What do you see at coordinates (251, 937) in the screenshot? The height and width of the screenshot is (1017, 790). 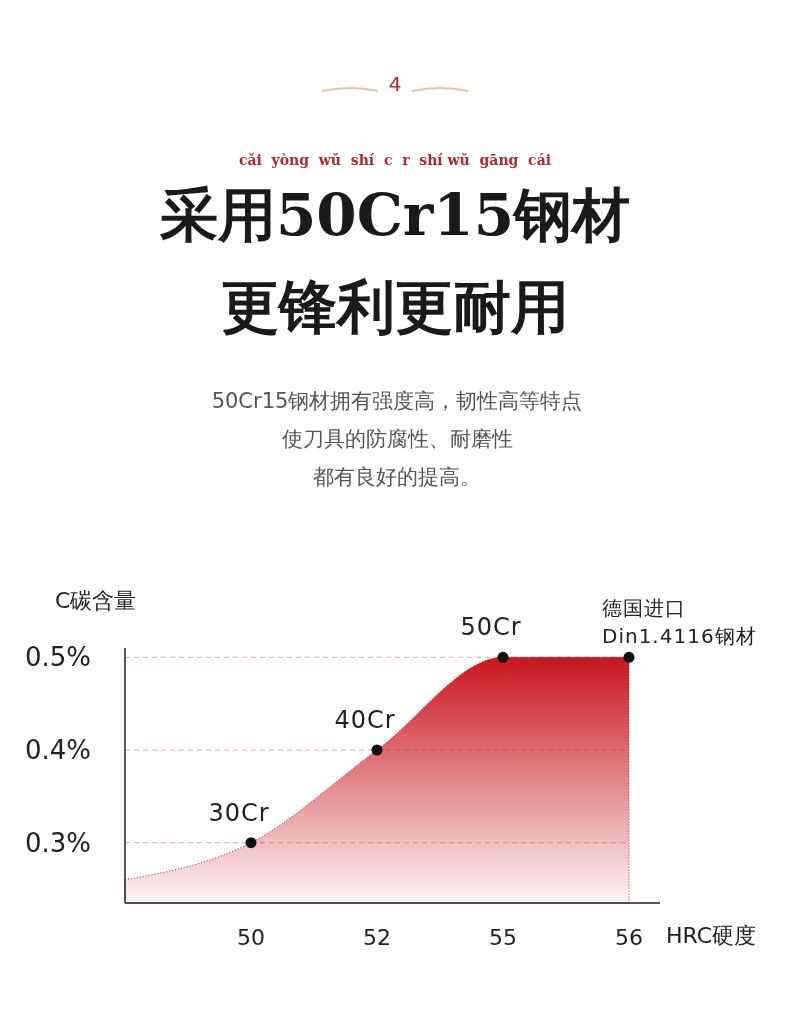 I see `x-tick-label: 50` at bounding box center [251, 937].